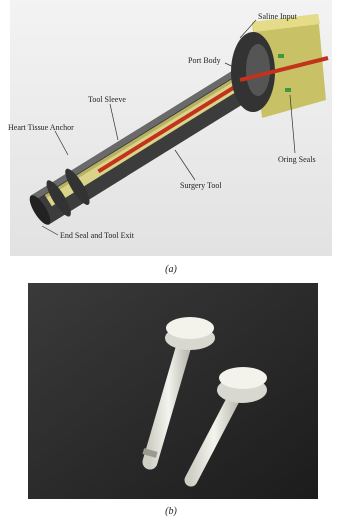  What do you see at coordinates (144, 135) in the screenshot?
I see `sleeve-cutaway-edge` at bounding box center [144, 135].